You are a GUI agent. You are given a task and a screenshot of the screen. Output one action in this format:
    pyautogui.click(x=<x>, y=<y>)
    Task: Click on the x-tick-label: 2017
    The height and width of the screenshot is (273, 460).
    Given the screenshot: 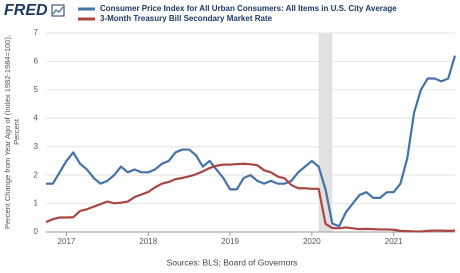 What is the action you would take?
    pyautogui.click(x=67, y=241)
    